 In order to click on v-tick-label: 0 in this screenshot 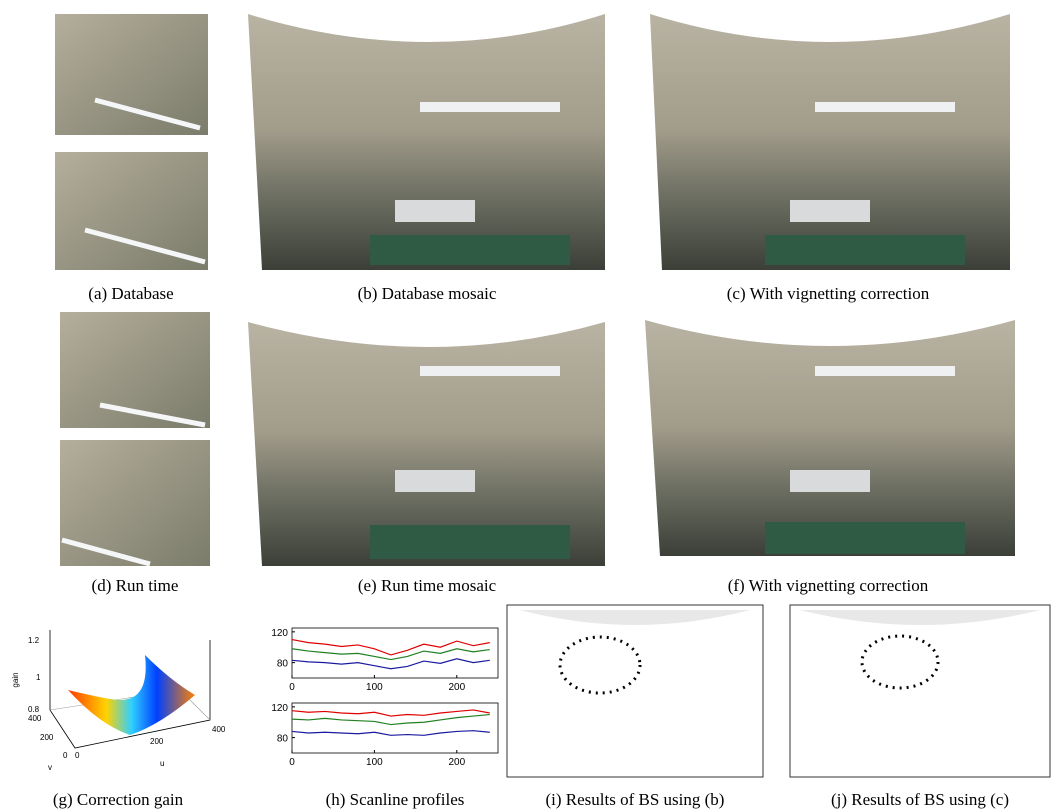, I will do `click(65, 755)`.